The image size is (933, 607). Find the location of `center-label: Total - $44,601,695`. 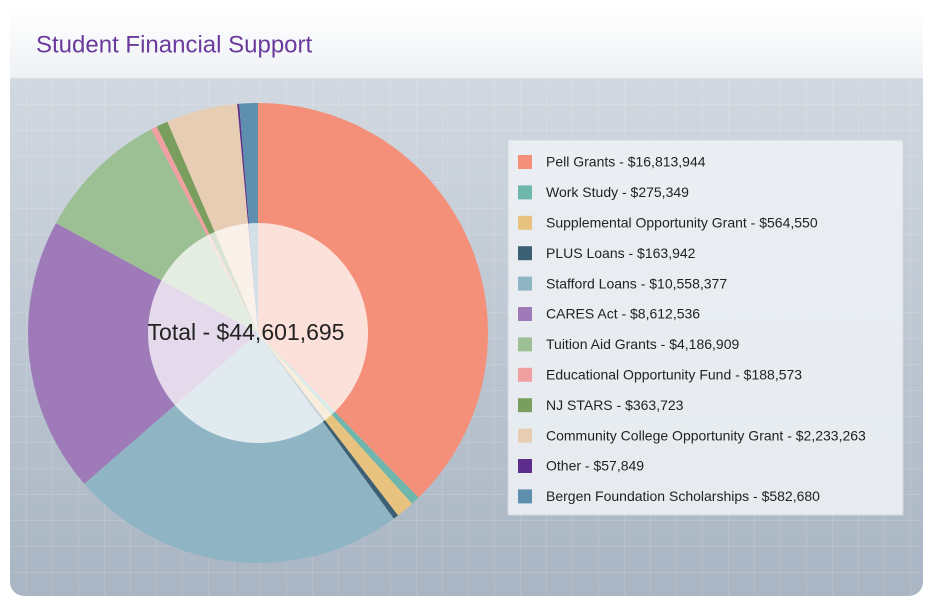

center-label: Total - $44,601,695 is located at coordinates (246, 332).